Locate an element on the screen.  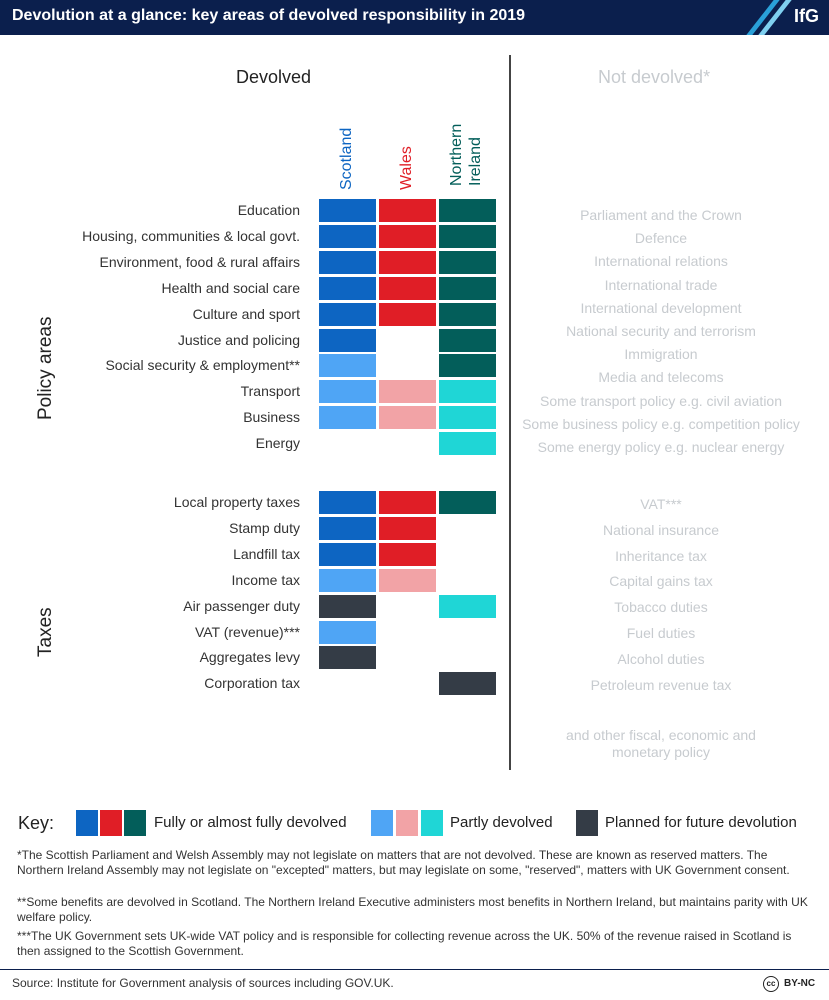
nation-scotland-label: Scotland is located at coordinates (346, 158).